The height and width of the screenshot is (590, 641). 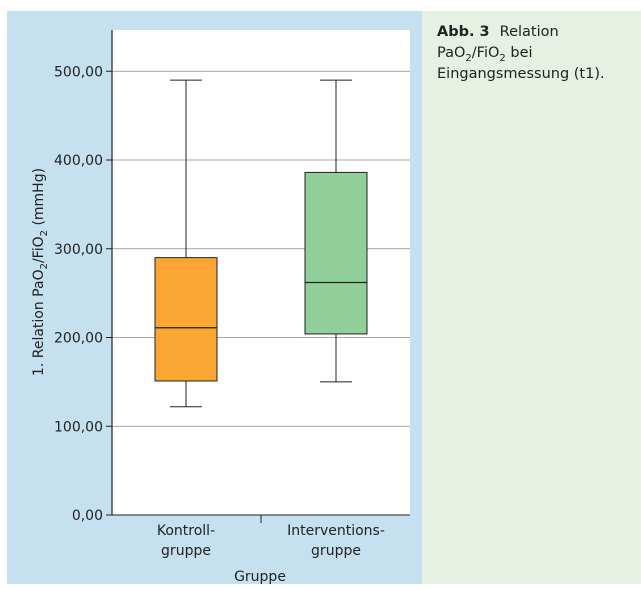 What do you see at coordinates (186, 531) in the screenshot?
I see `x-tick-label: Kontroll-` at bounding box center [186, 531].